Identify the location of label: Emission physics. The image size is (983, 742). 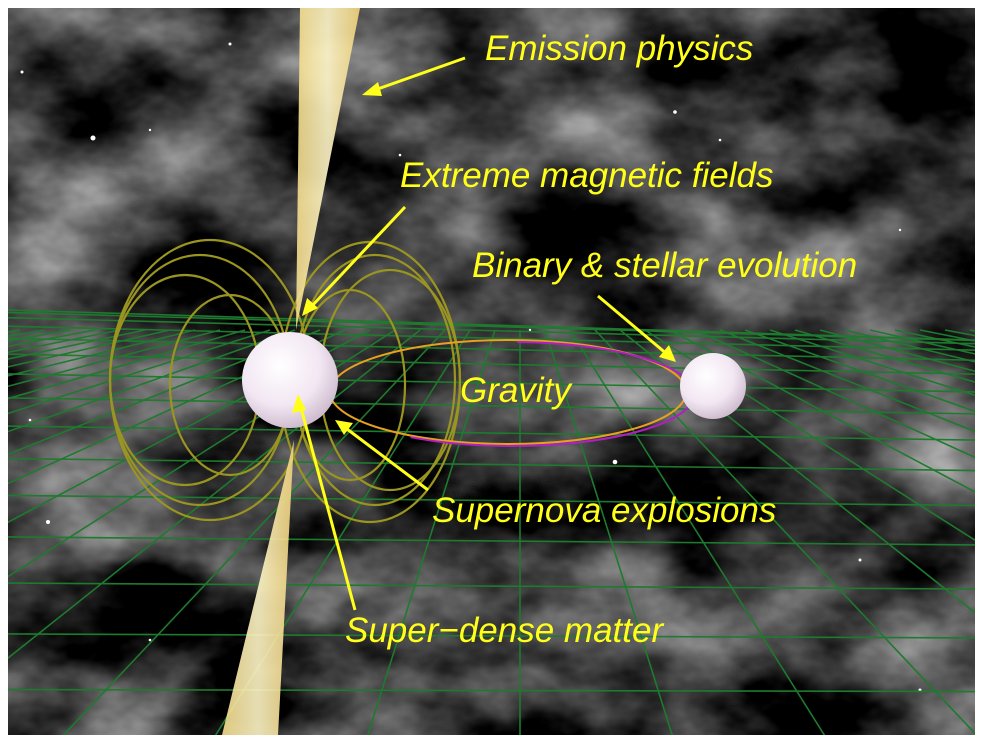
(619, 48).